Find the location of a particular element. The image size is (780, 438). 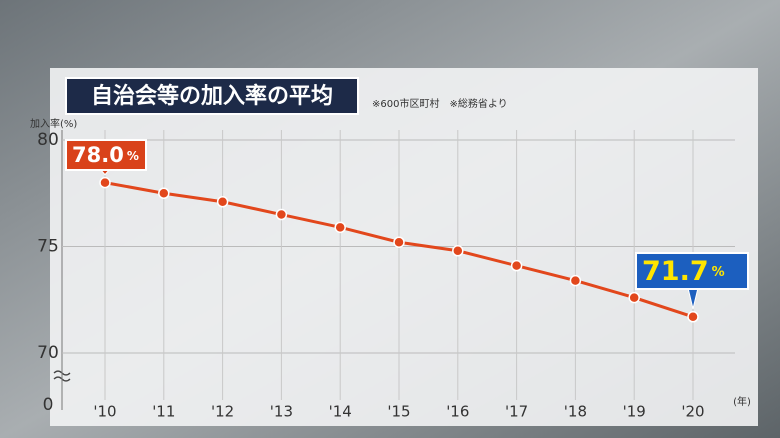

title-box is located at coordinates (212, 96).